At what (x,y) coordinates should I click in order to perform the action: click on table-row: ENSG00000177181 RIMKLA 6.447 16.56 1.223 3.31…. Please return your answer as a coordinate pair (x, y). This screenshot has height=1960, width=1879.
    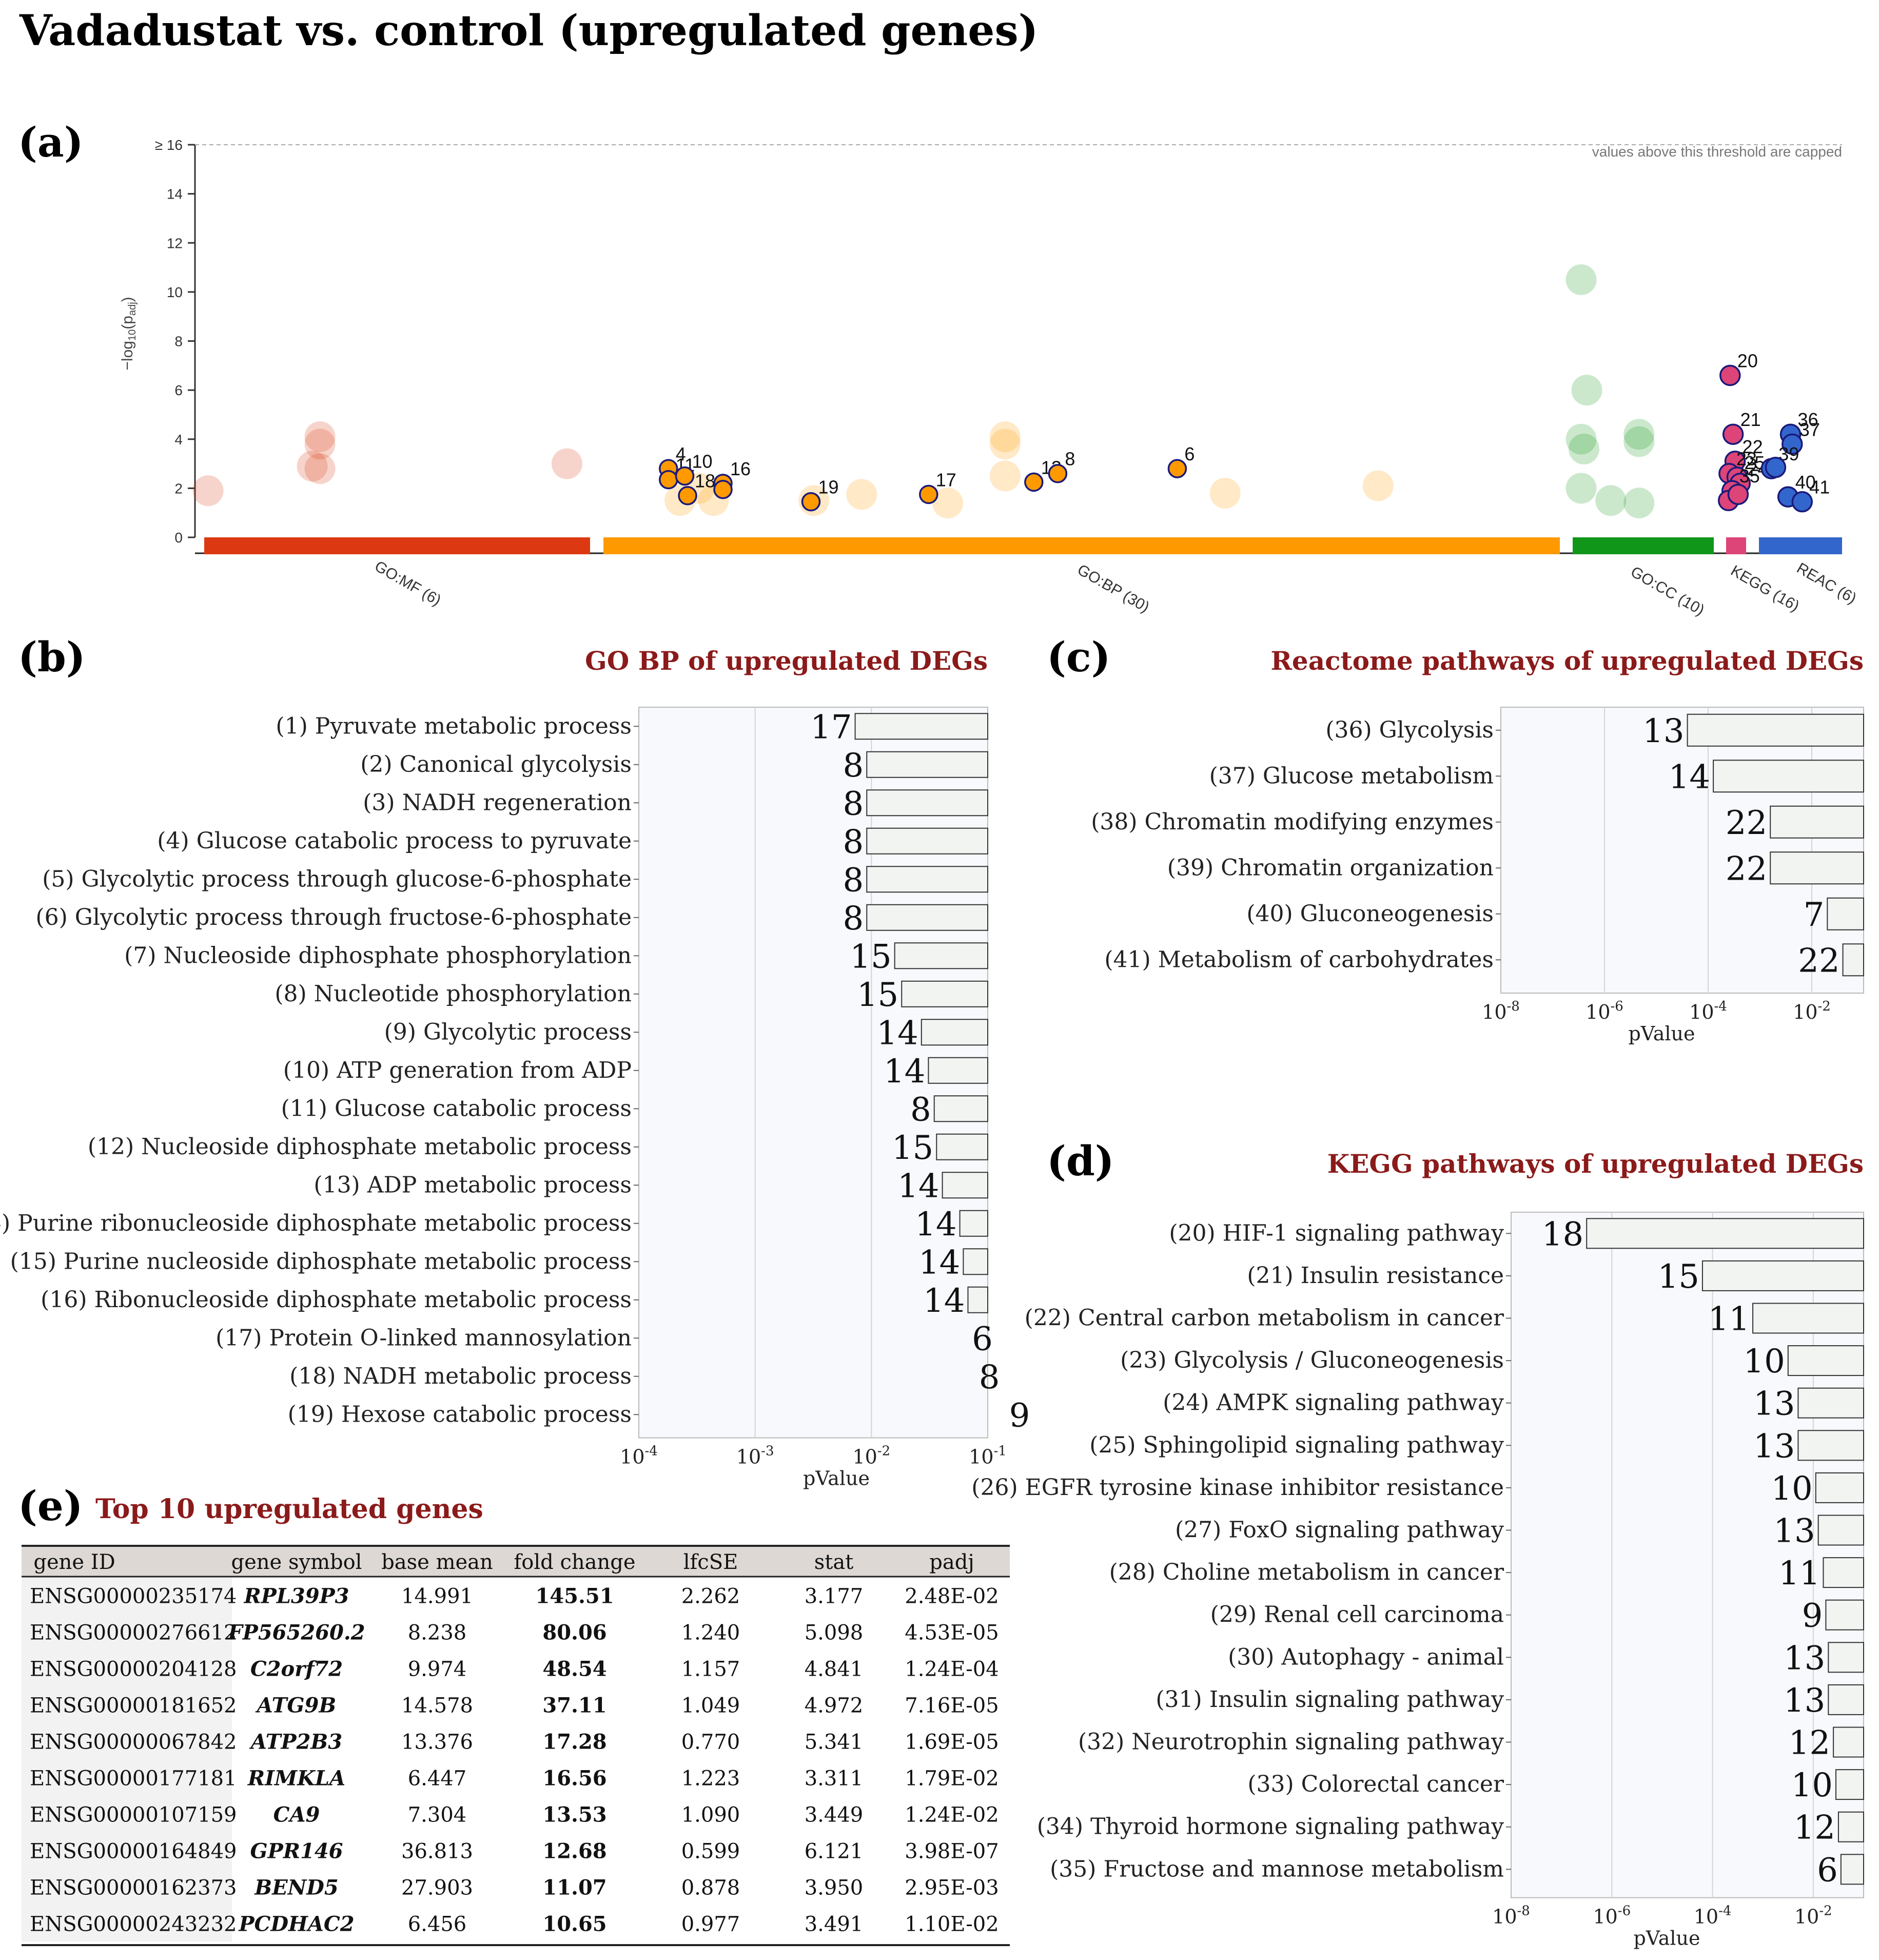
    Looking at the image, I should click on (514, 1779).